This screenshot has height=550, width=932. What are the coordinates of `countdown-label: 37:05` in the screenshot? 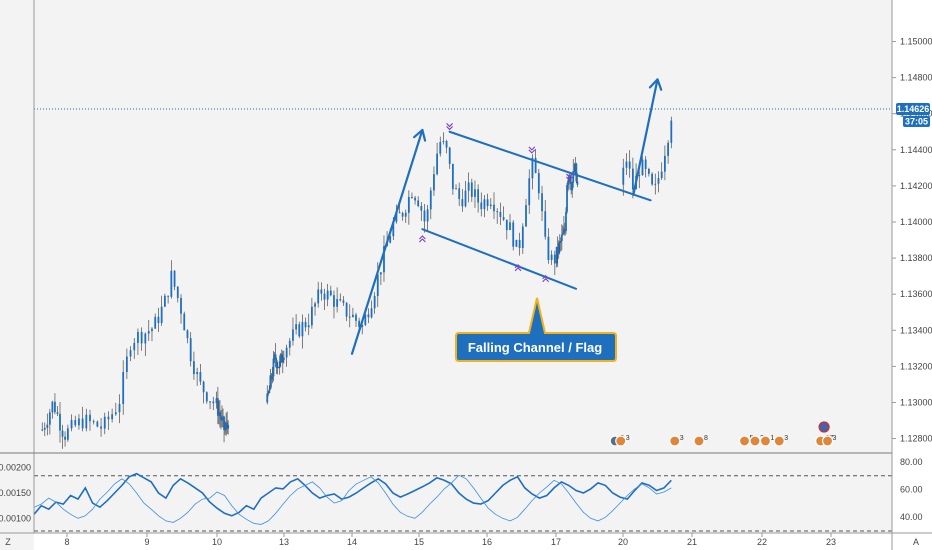 It's located at (916, 122).